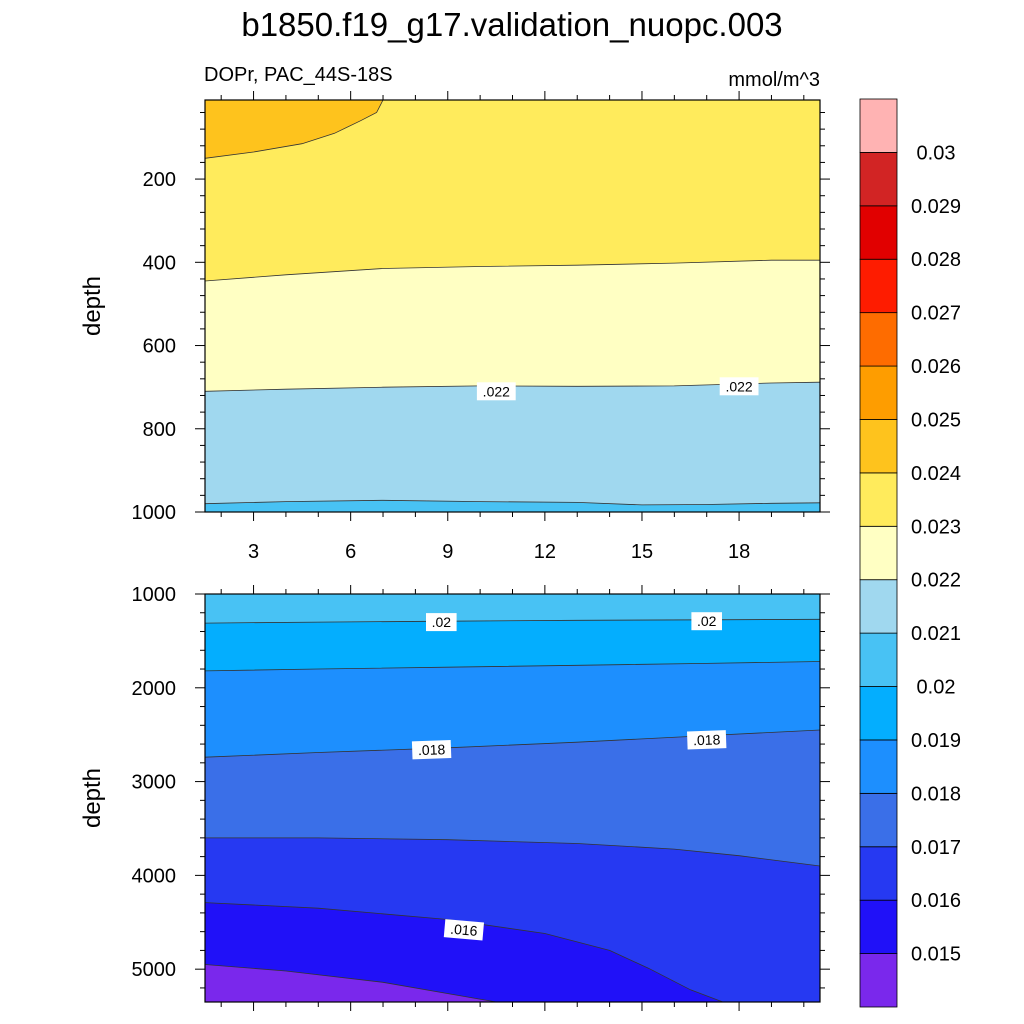 The height and width of the screenshot is (1024, 1024). I want to click on colorbar-level-label: 0.03, so click(936, 153).